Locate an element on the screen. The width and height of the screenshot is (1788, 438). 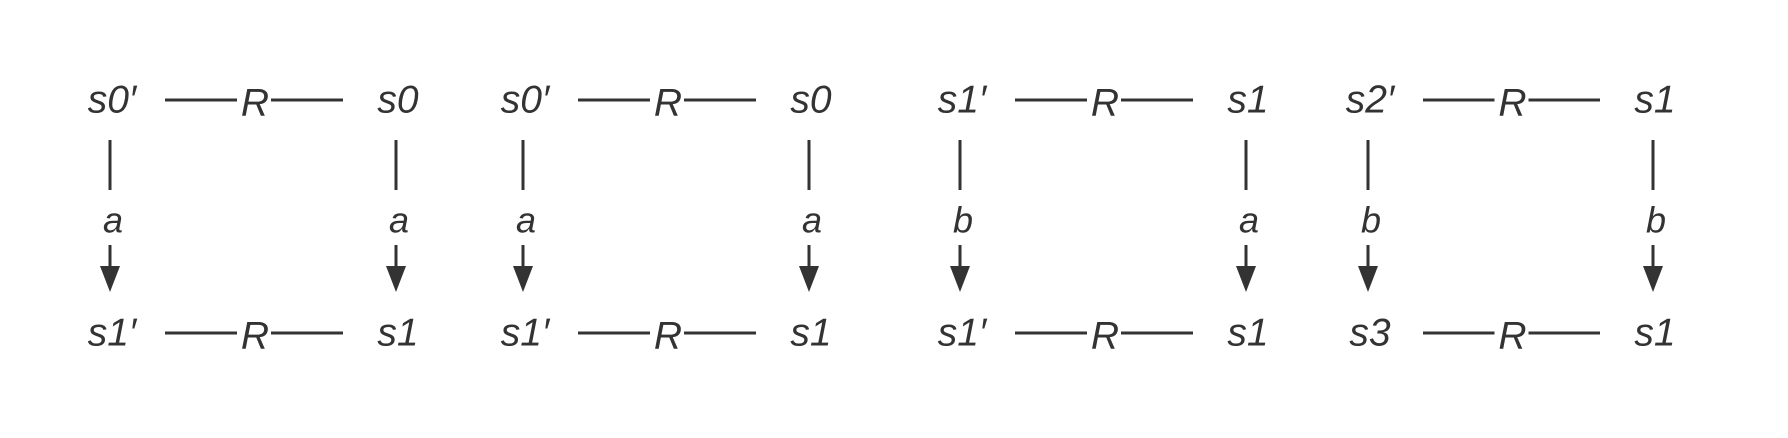
diagram-3: s1′ s1 Rb a s1′ s1 R is located at coordinates (1103, 218).